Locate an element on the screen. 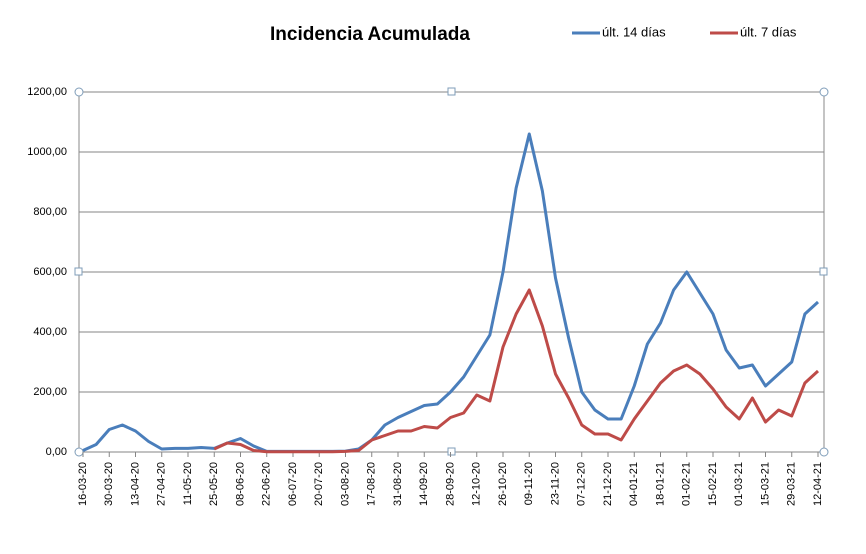  x-tick-label: 12-04-21 is located at coordinates (818, 484).